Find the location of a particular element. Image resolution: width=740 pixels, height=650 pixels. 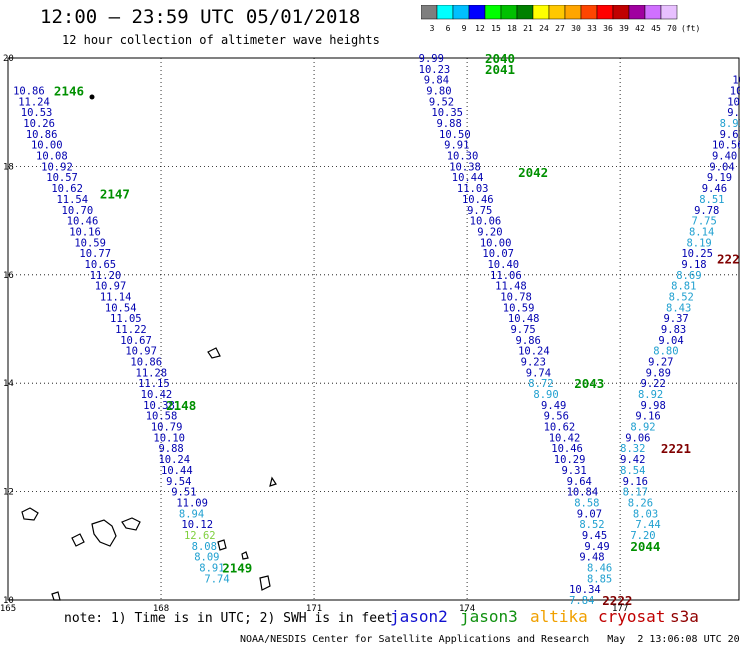

wave-height-value: 12.62 is located at coordinates (200, 536).